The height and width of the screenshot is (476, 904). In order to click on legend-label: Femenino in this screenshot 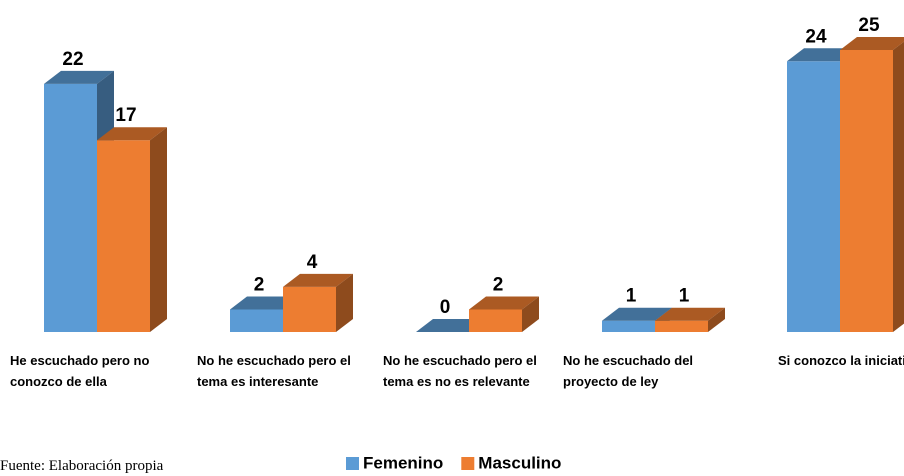, I will do `click(403, 462)`.